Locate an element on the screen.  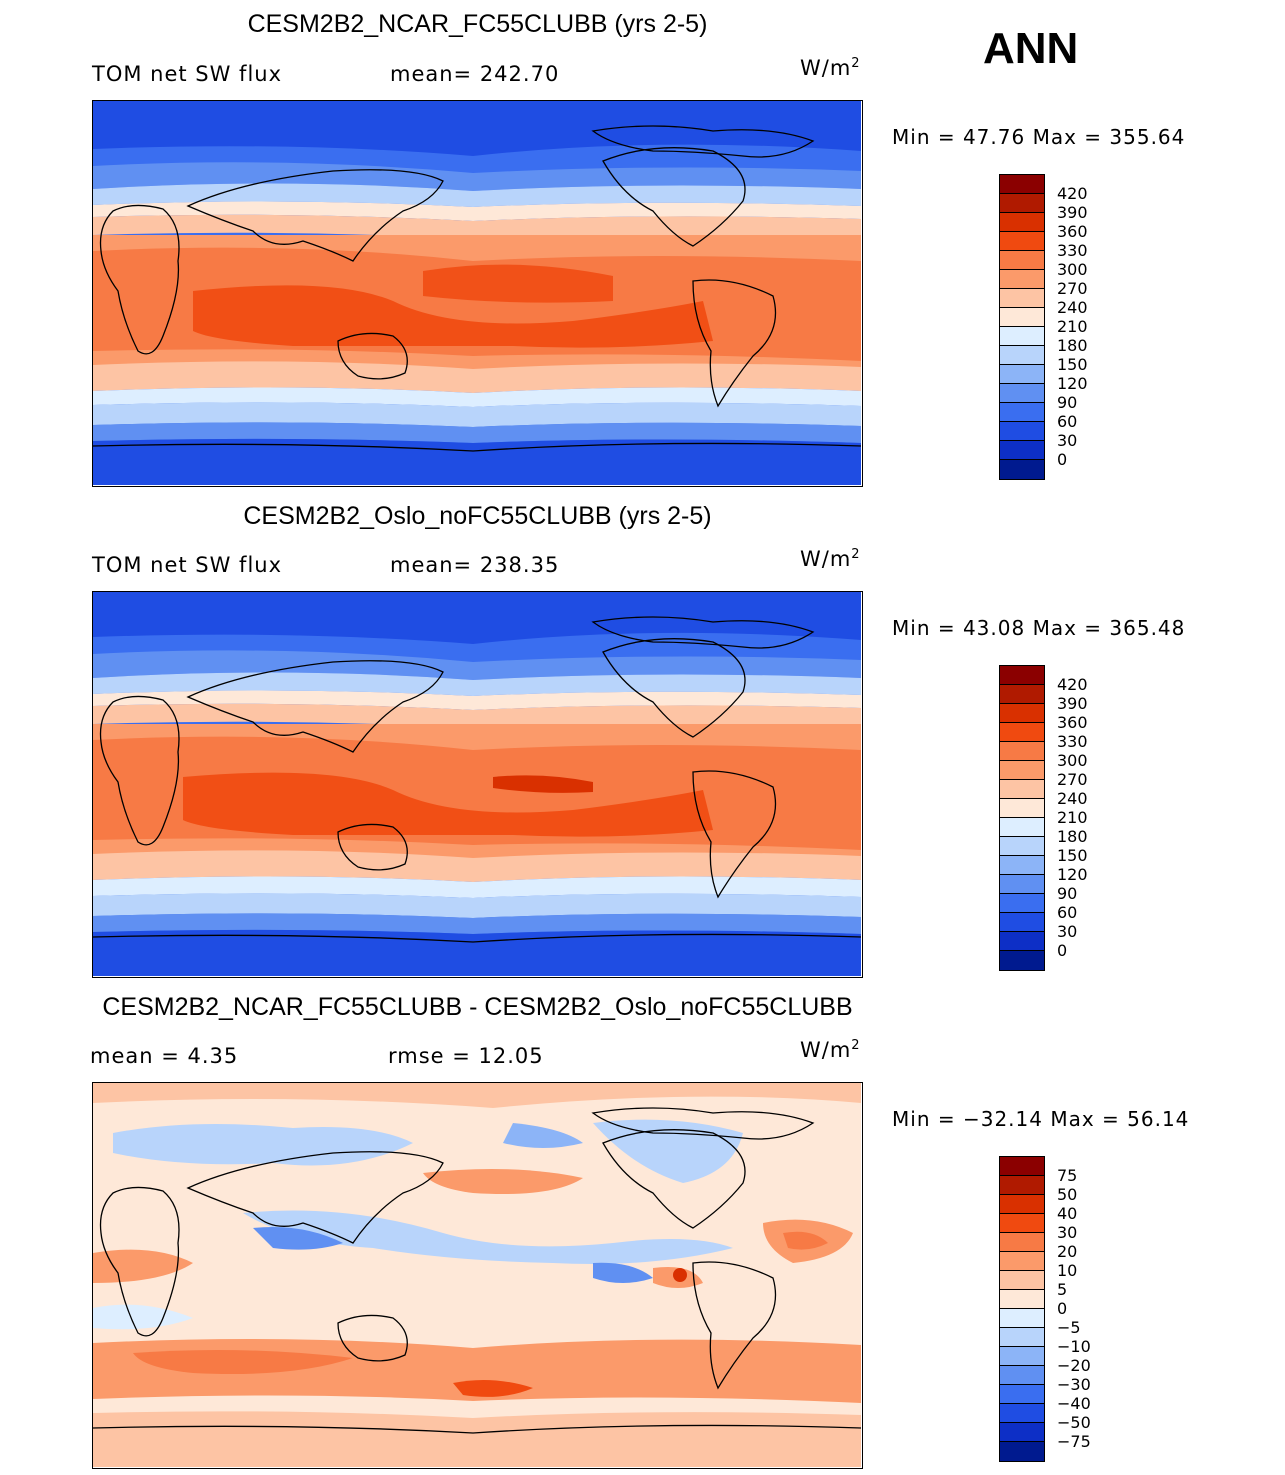
panel1-tick: 60 is located at coordinates (1067, 421).